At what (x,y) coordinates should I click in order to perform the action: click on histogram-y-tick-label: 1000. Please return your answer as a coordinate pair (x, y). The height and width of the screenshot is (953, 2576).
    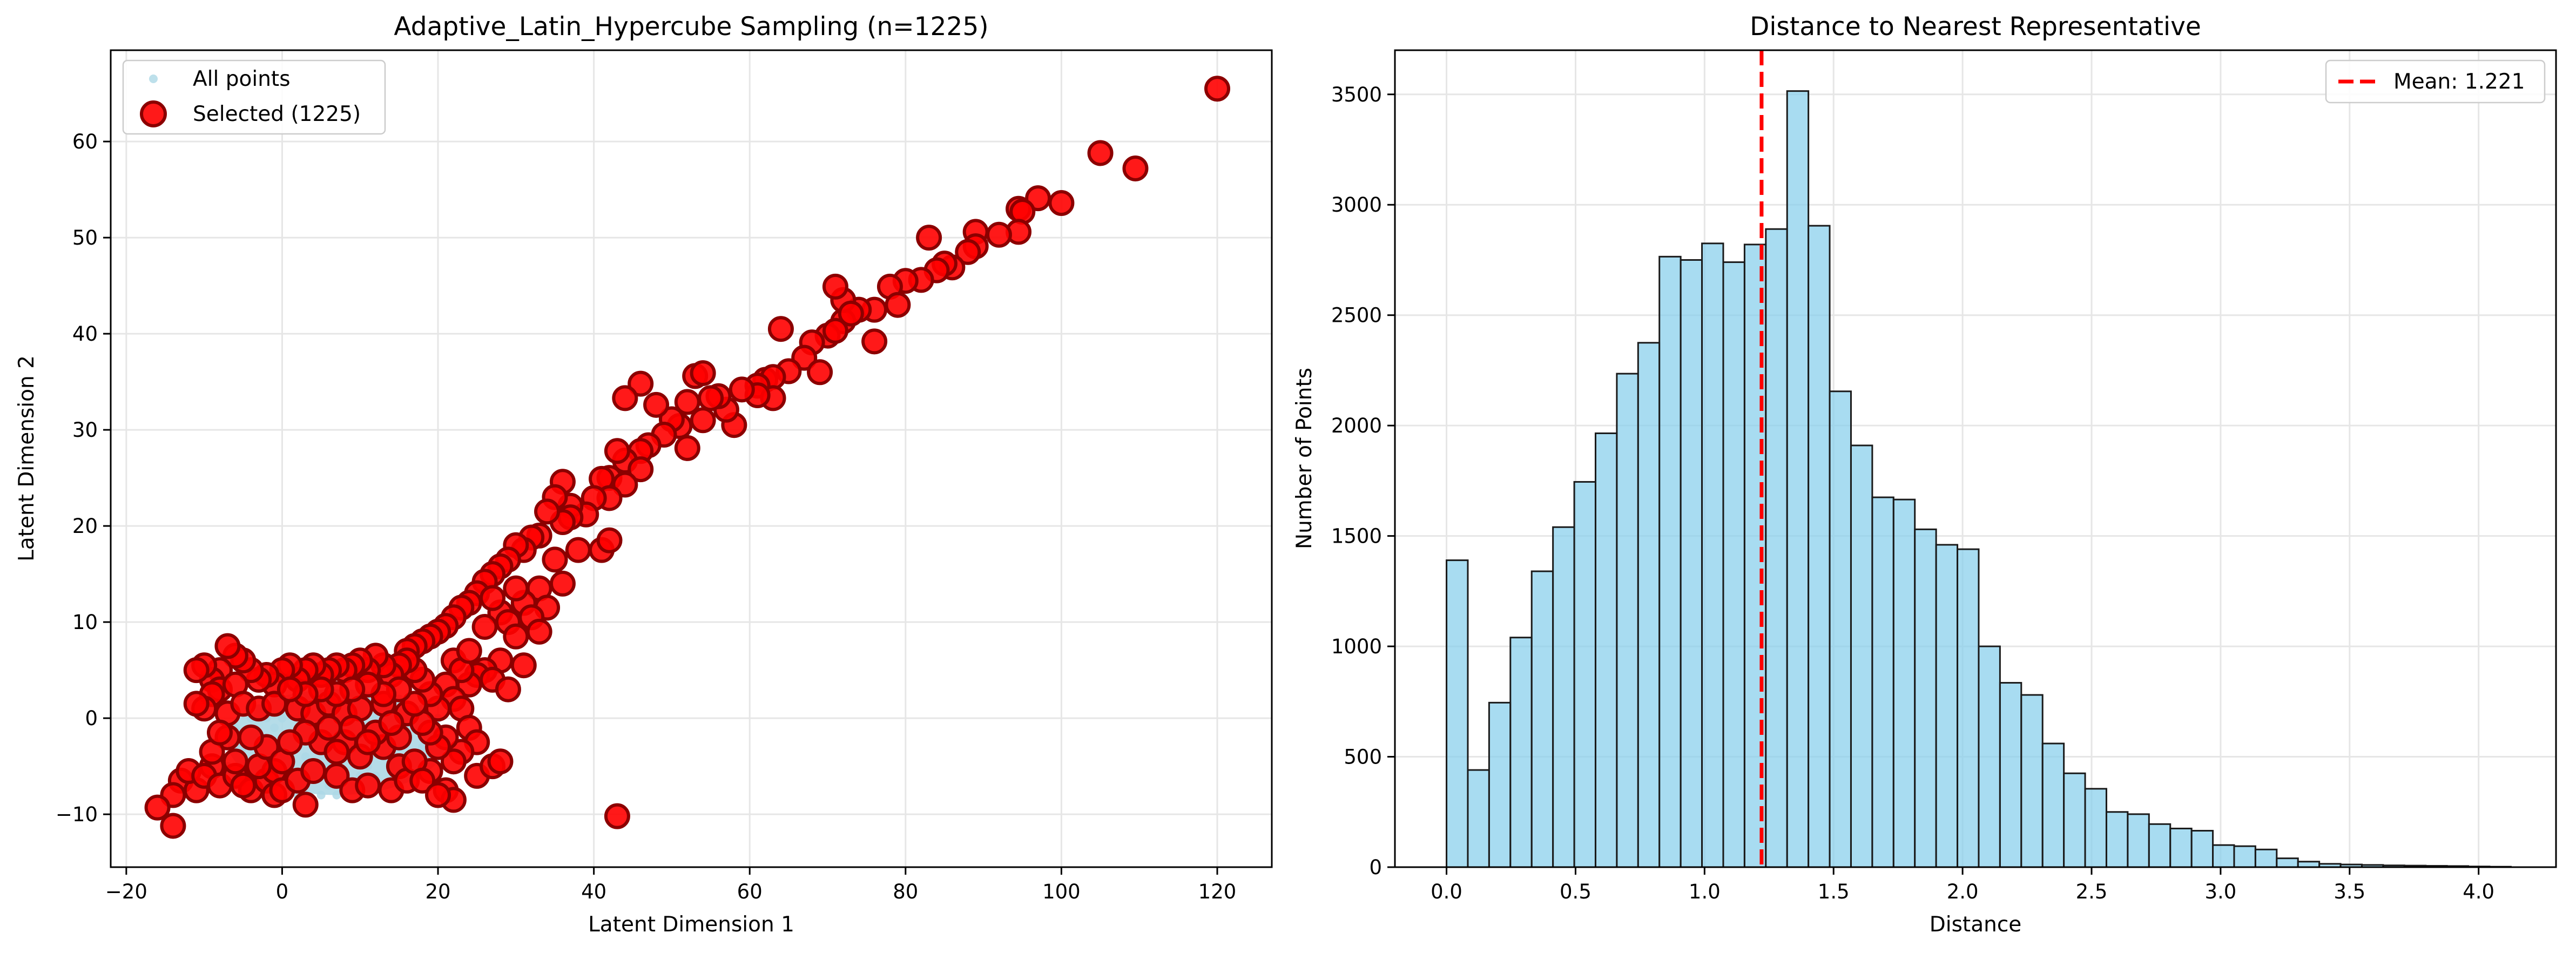
    Looking at the image, I should click on (1356, 646).